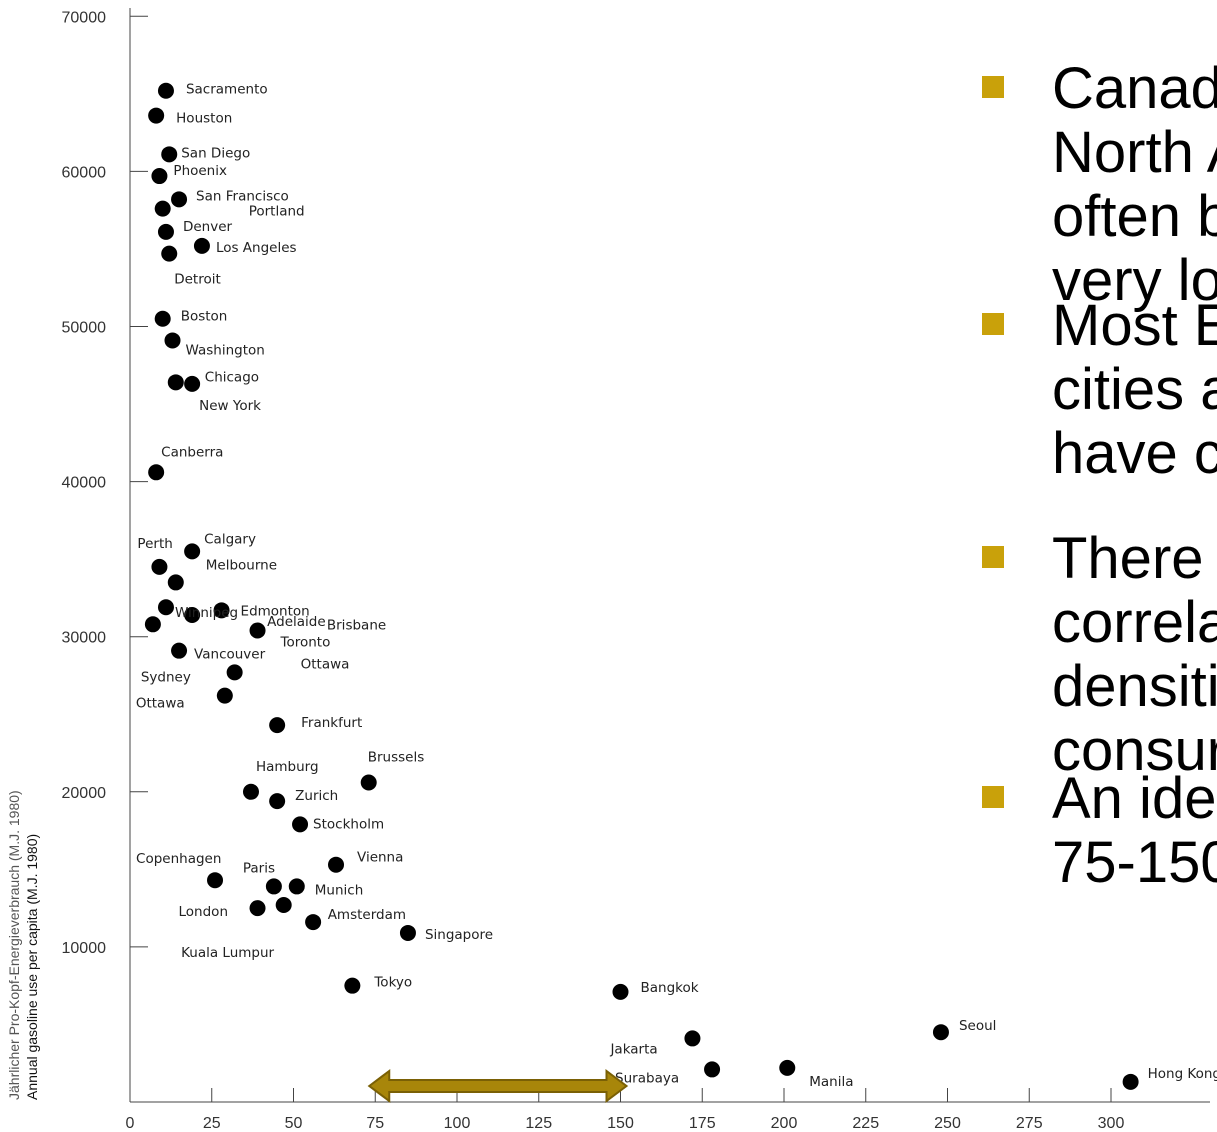  I want to click on x-tick-label: 175, so click(702, 1123).